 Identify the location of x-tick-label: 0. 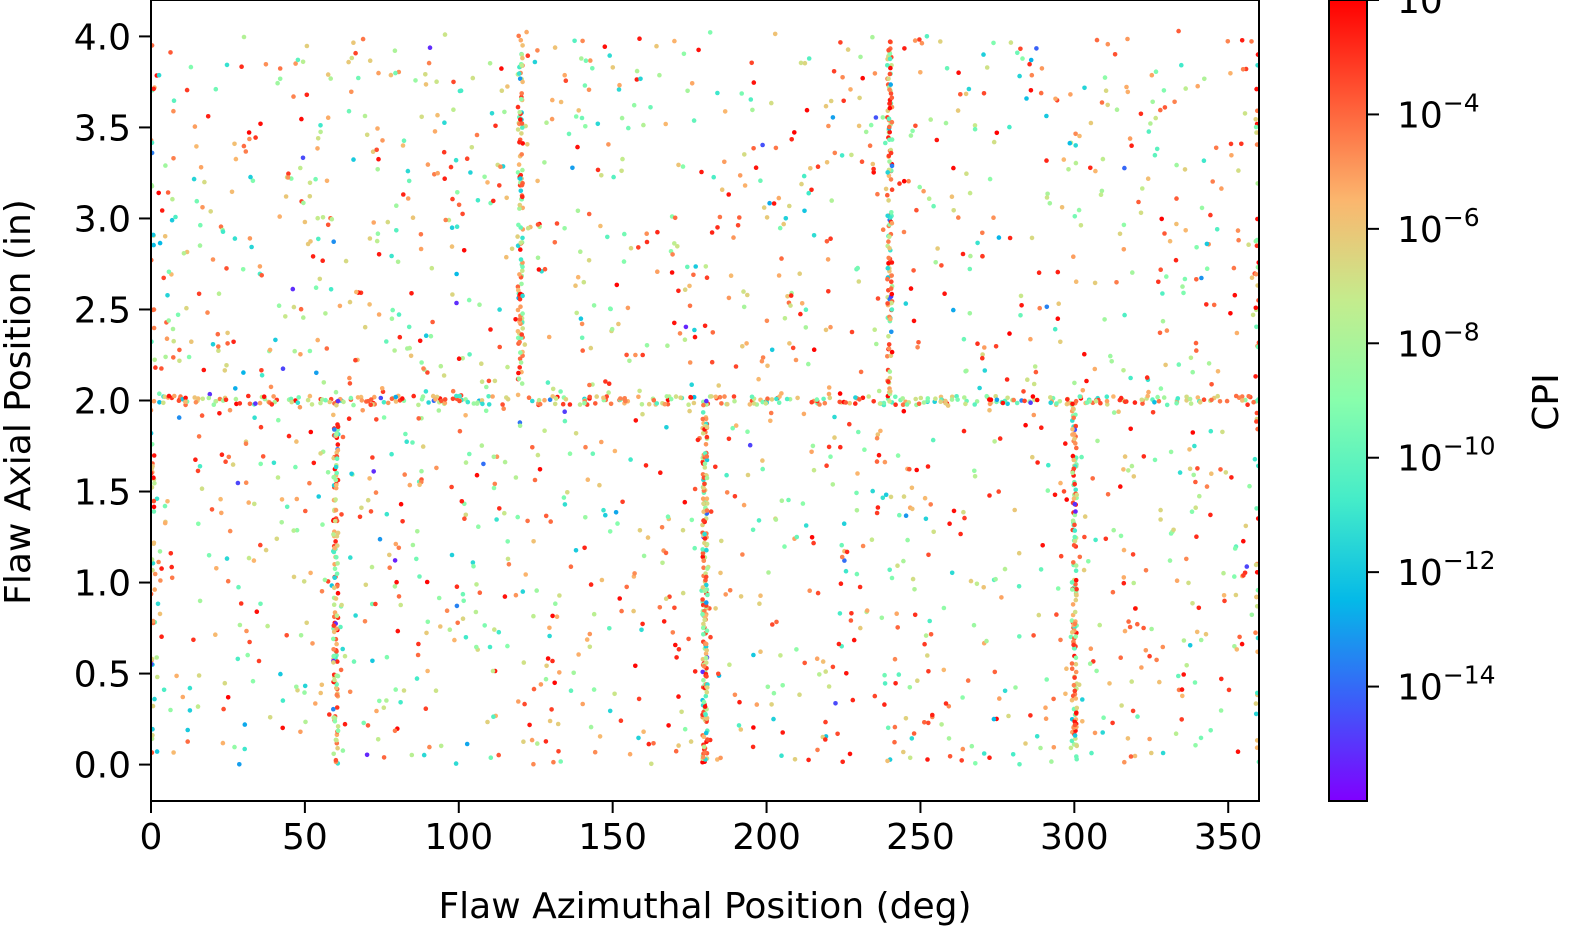
(151, 837).